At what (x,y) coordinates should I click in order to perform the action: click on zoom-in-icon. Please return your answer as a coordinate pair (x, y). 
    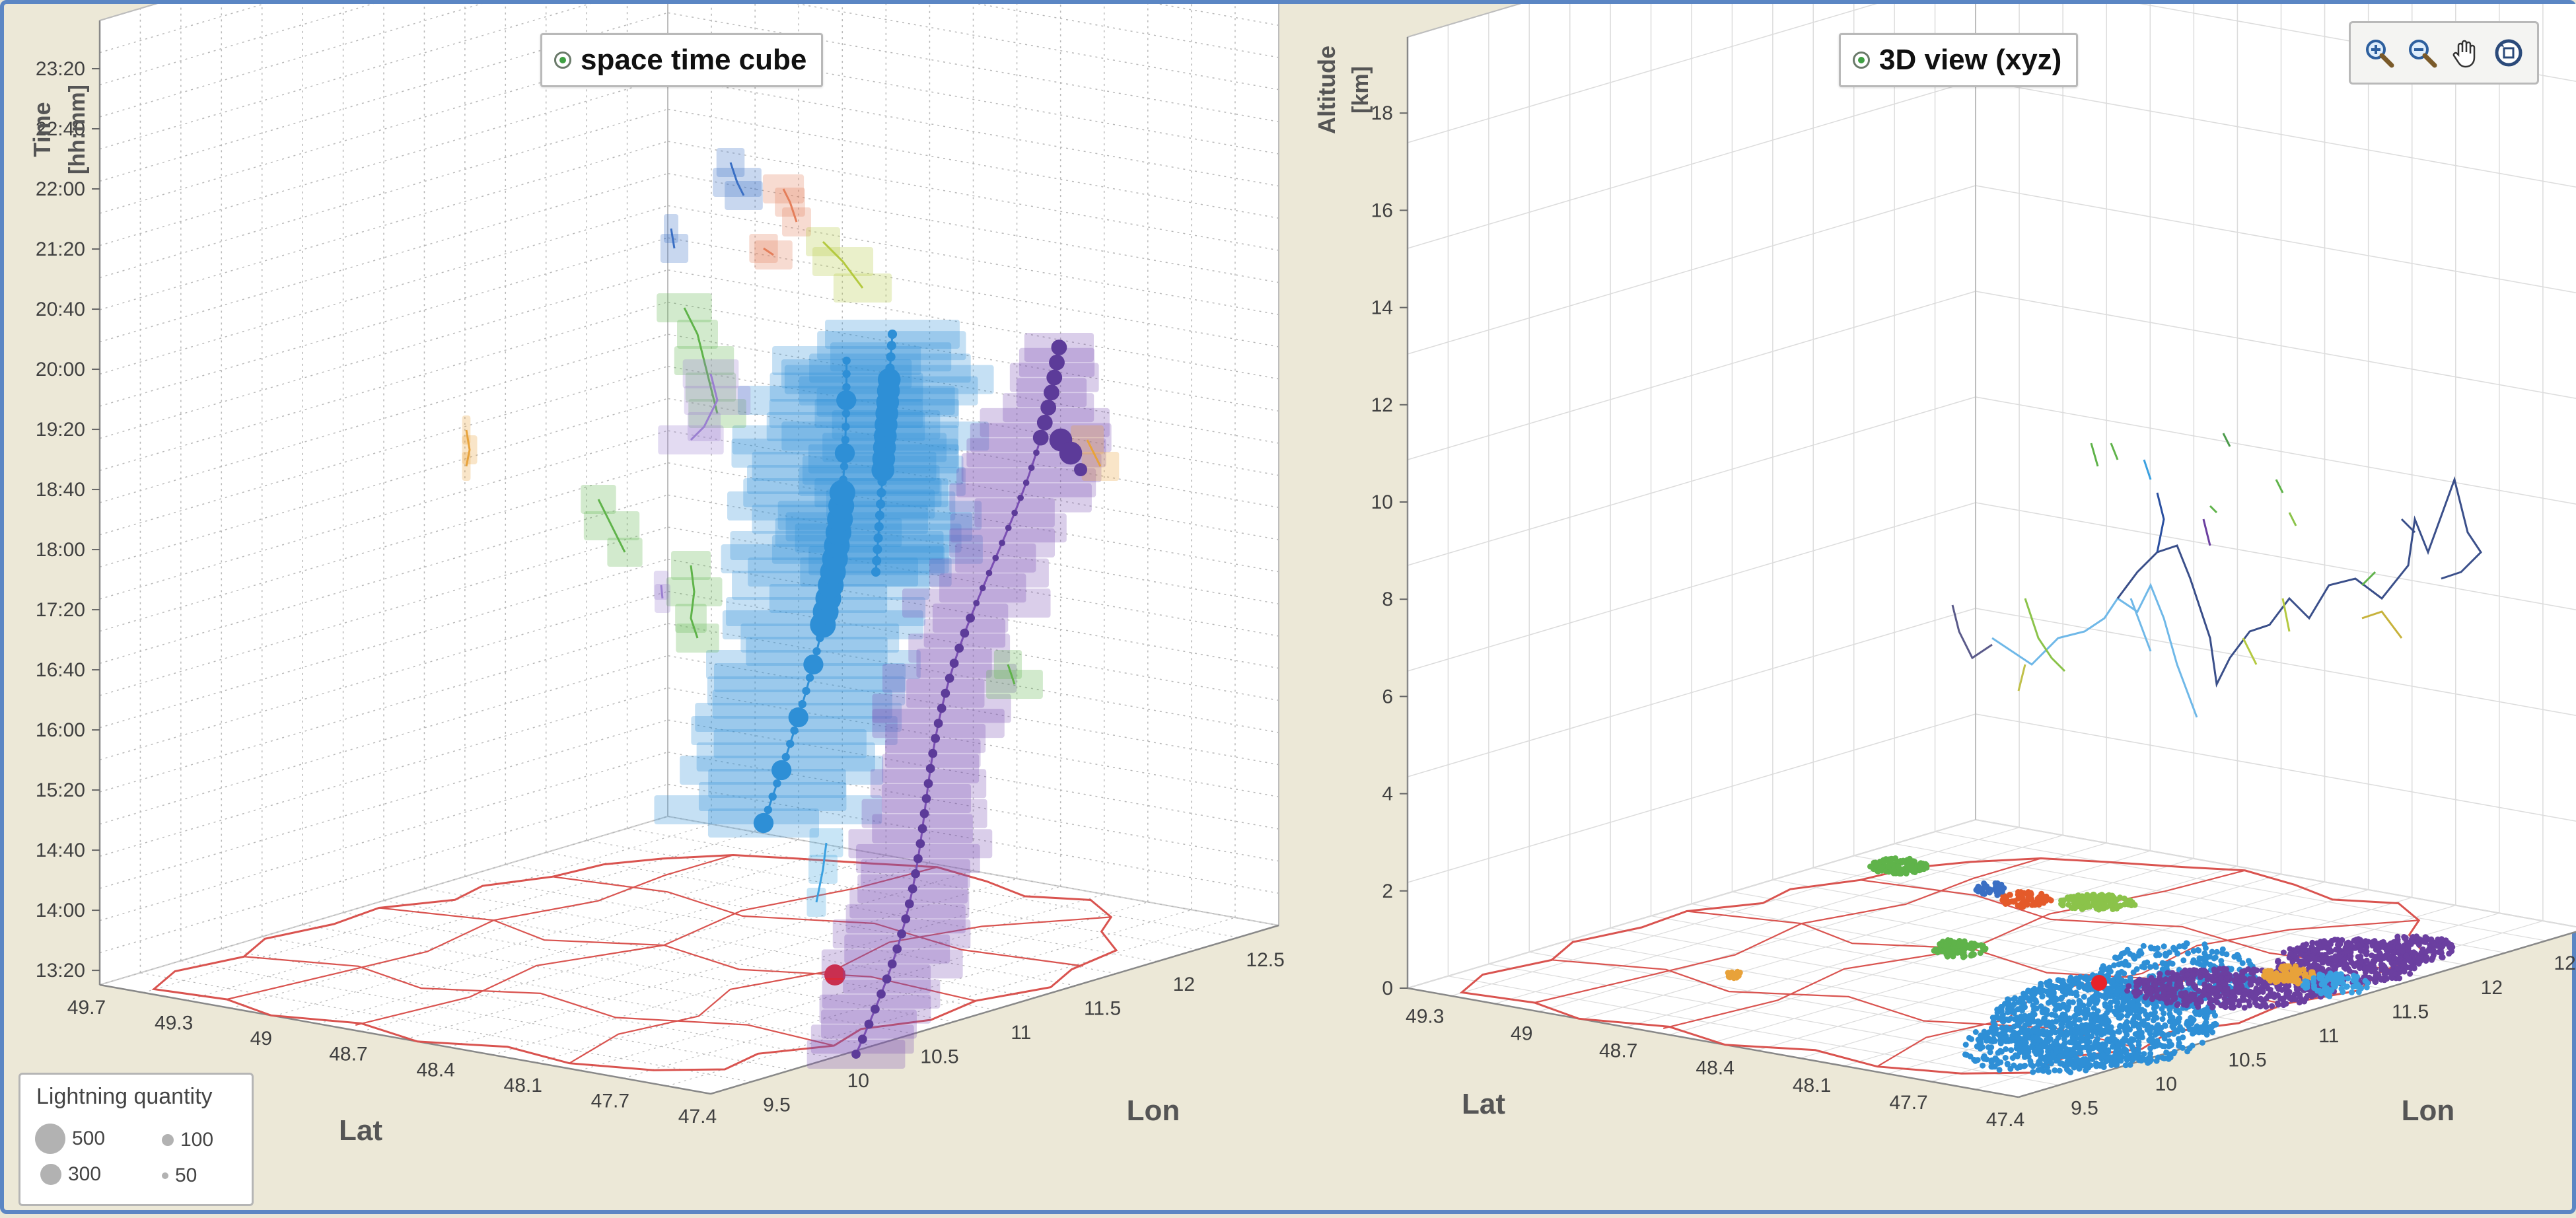
    Looking at the image, I should click on (2379, 53).